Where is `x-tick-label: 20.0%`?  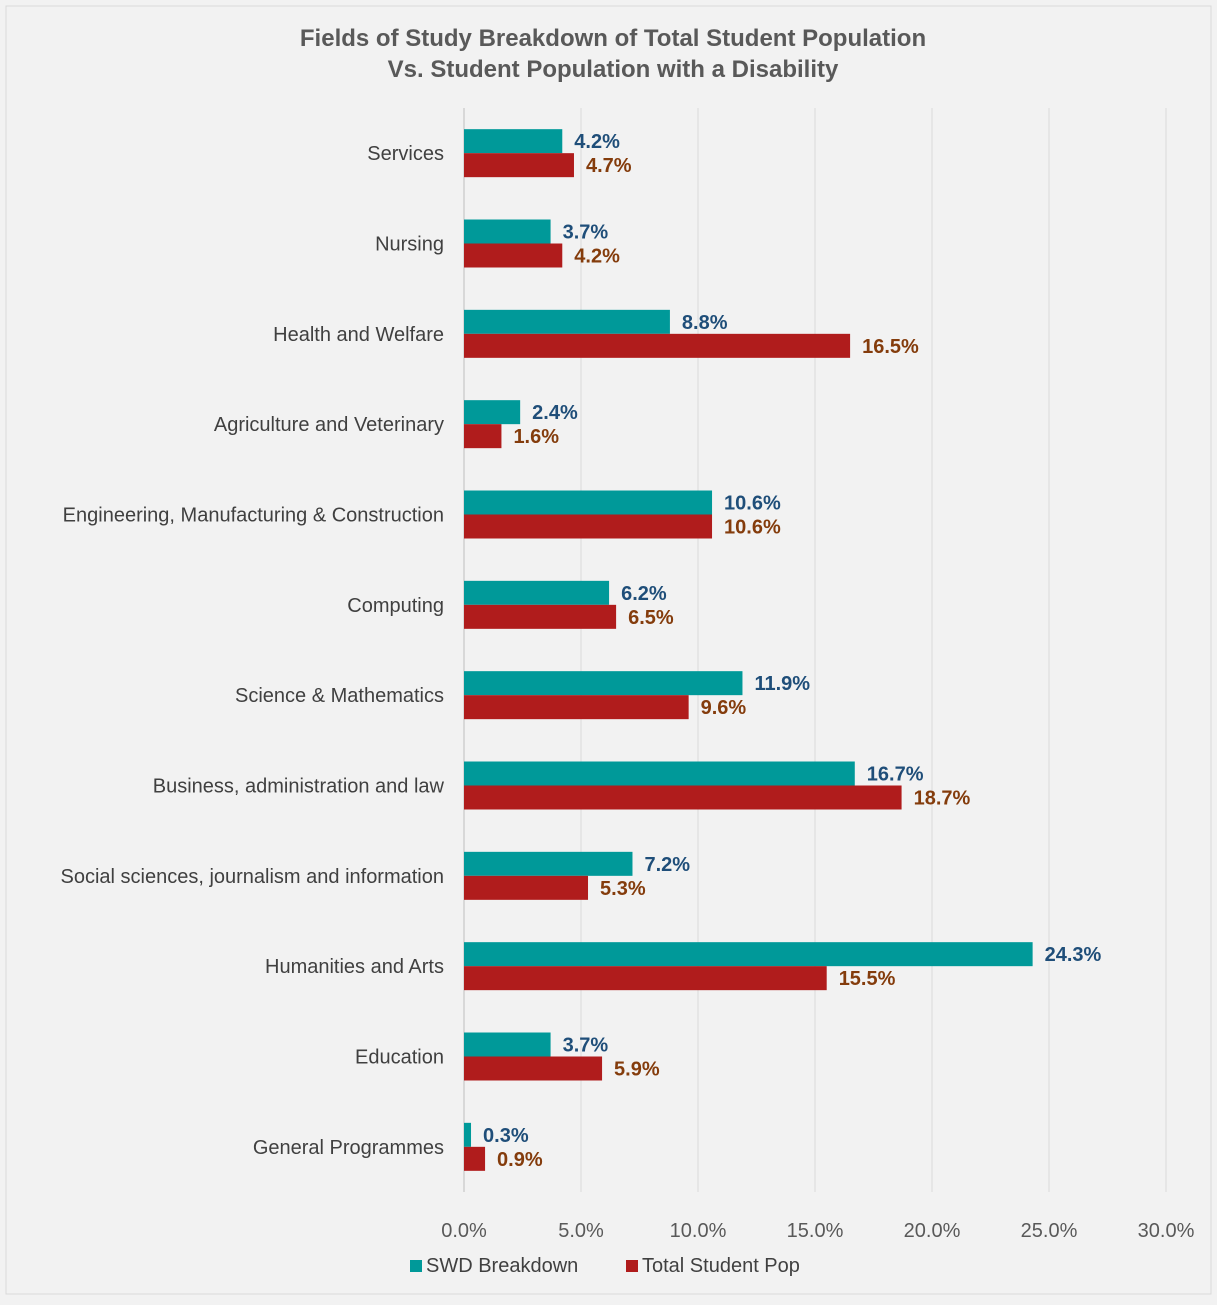
x-tick-label: 20.0% is located at coordinates (932, 1231).